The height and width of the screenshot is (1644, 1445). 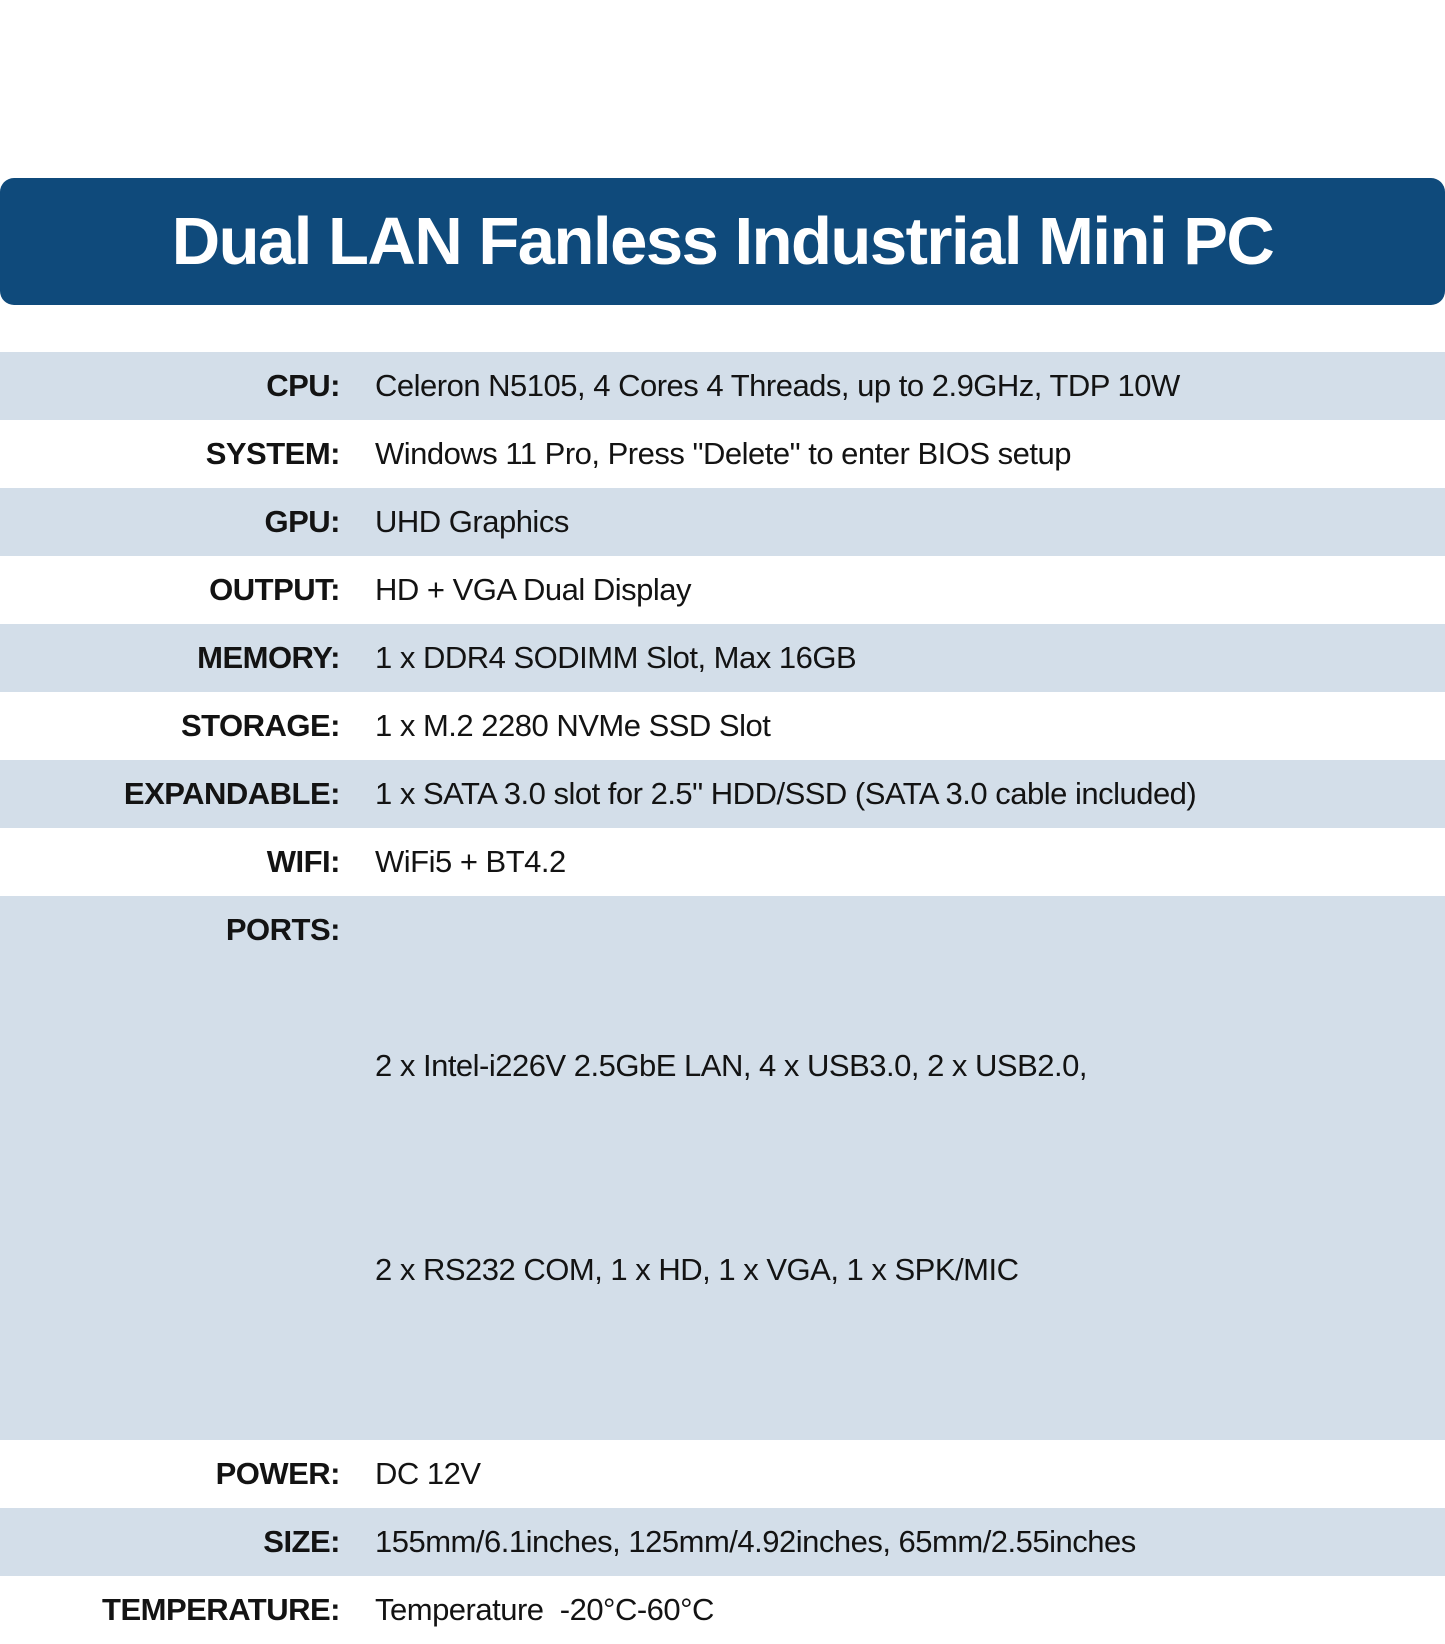 What do you see at coordinates (533, 589) in the screenshot?
I see `spec-value: HD + VGA Dual Display` at bounding box center [533, 589].